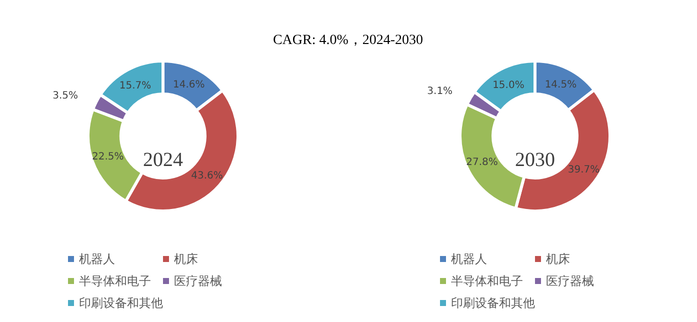  What do you see at coordinates (108, 157) in the screenshot?
I see `data-label: 22.5%` at bounding box center [108, 157].